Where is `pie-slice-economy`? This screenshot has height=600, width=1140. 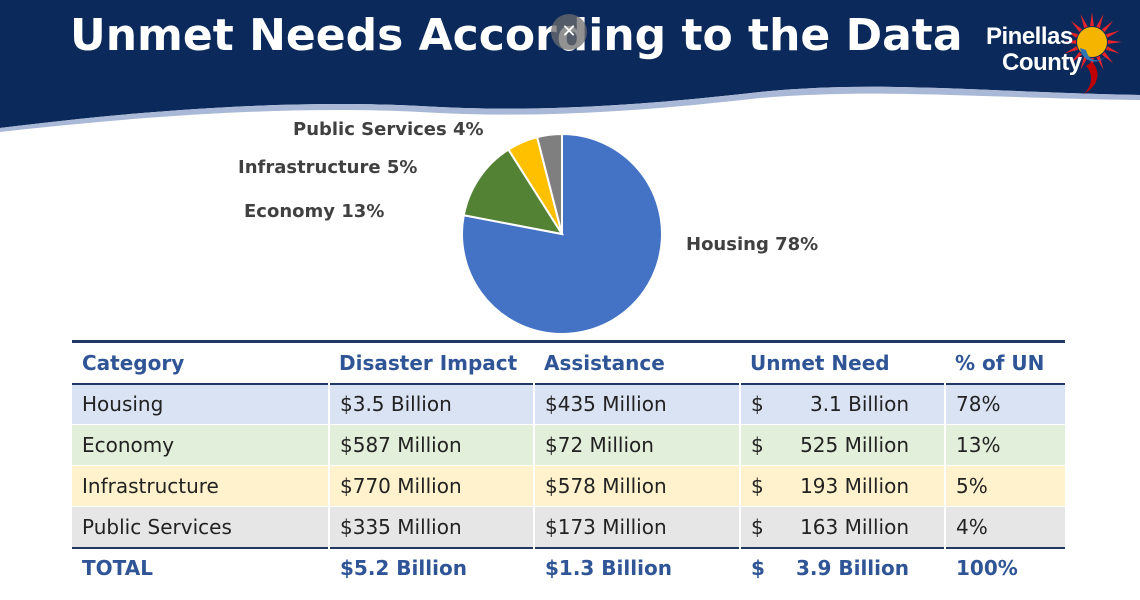
pie-slice-economy is located at coordinates (513, 192).